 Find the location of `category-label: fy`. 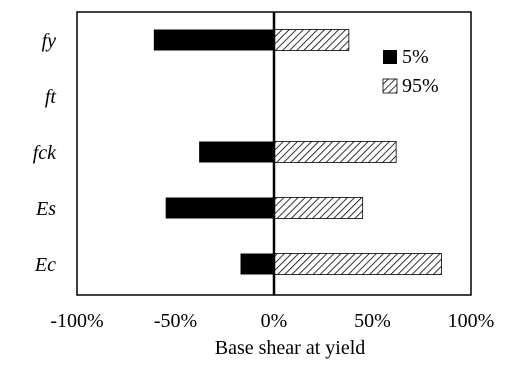

category-label: fy is located at coordinates (49, 41).